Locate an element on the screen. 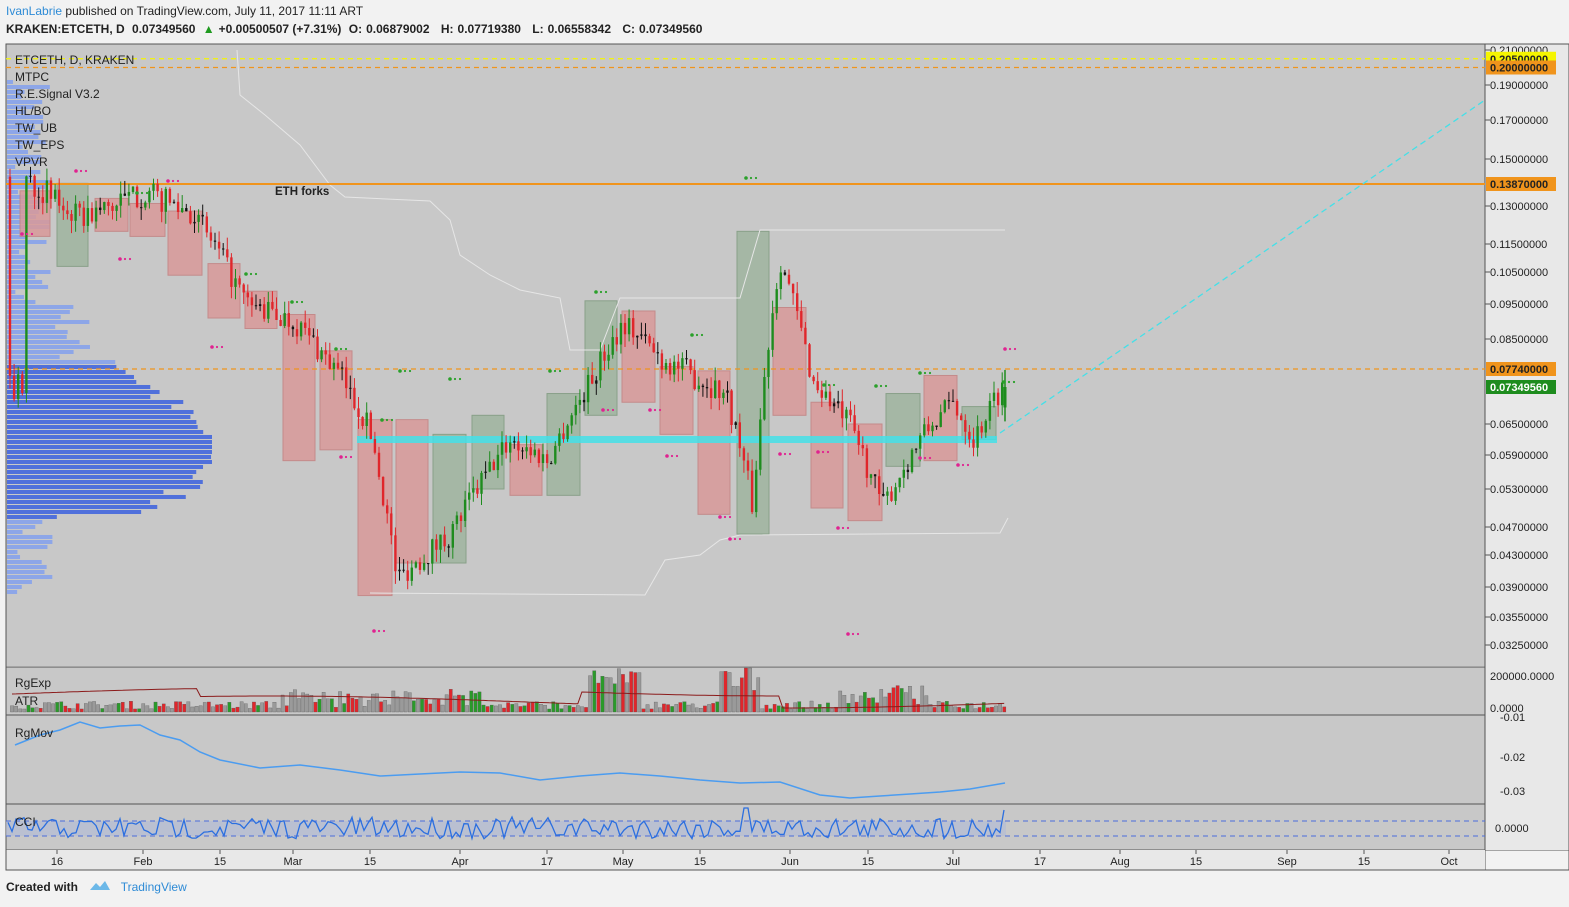  legend-item: TW_EPS is located at coordinates (39, 145).